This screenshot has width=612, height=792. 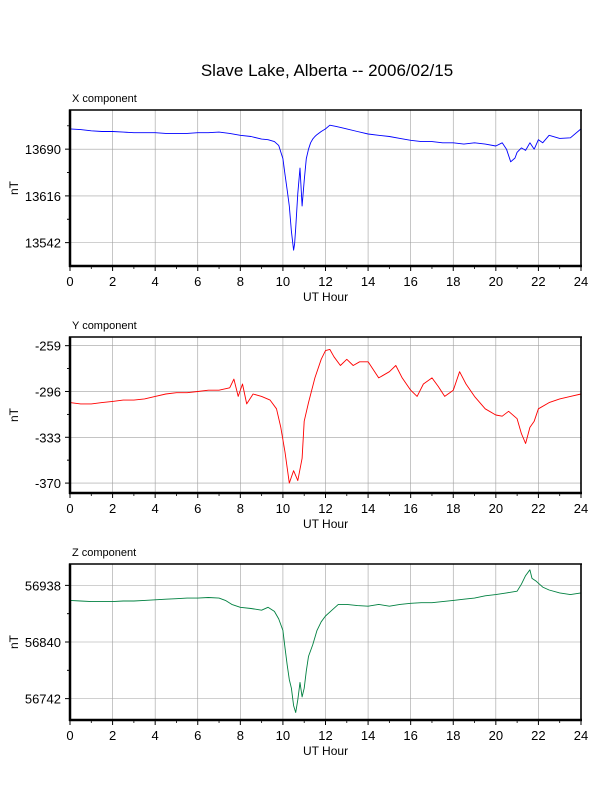 What do you see at coordinates (325, 187) in the screenshot?
I see `x-component-series-line` at bounding box center [325, 187].